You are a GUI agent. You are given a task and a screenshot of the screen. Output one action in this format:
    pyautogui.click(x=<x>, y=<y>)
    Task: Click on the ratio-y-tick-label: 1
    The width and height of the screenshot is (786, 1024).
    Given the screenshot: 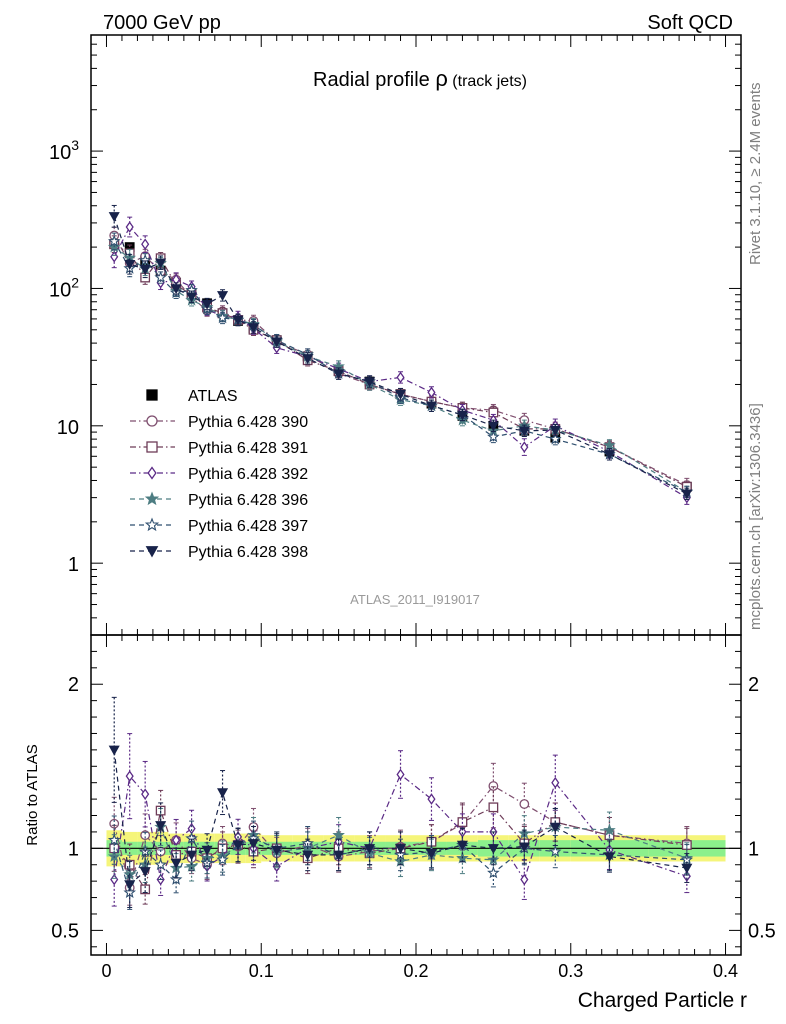 What is the action you would take?
    pyautogui.click(x=73, y=849)
    